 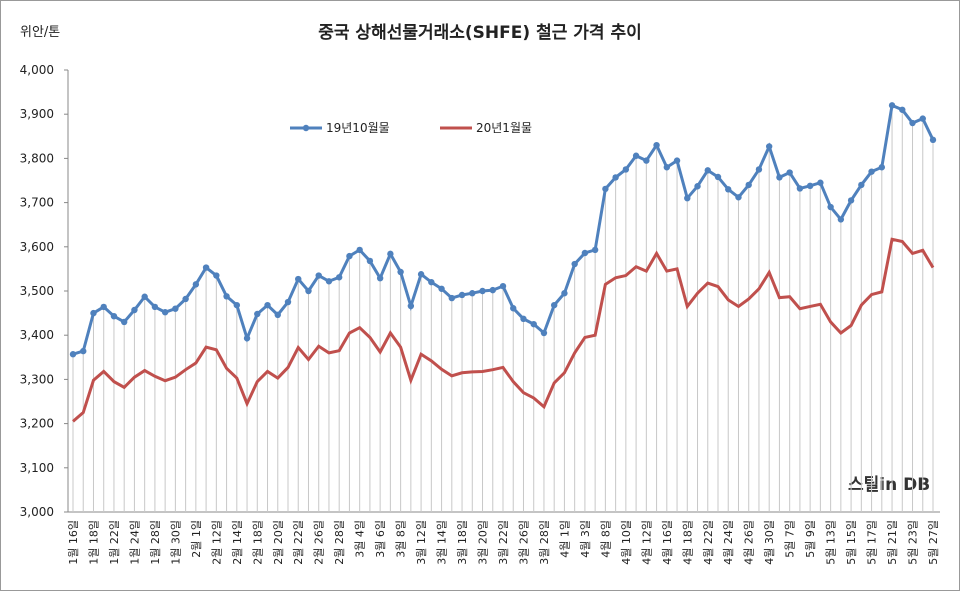 What do you see at coordinates (37, 114) in the screenshot?
I see `y-tick-label: 3,900` at bounding box center [37, 114].